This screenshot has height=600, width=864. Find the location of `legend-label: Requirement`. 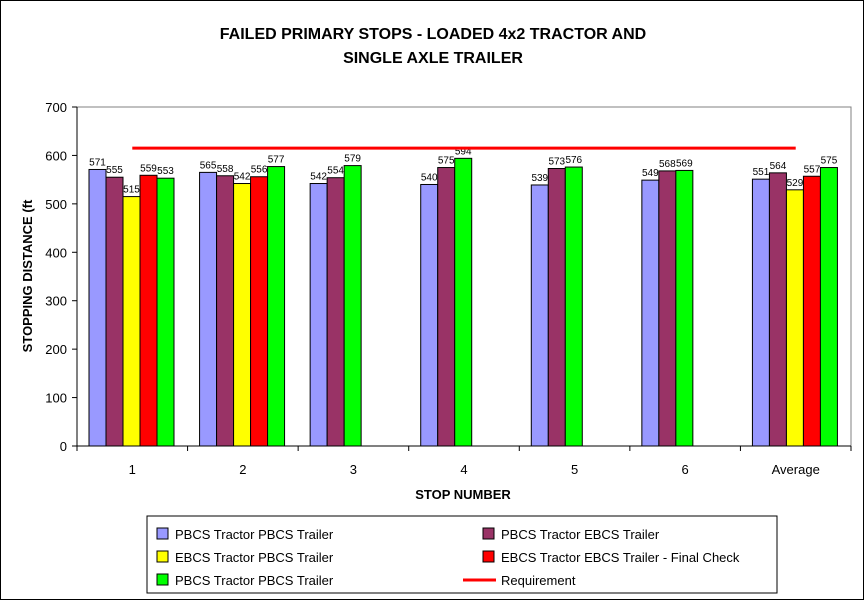

legend-label: Requirement is located at coordinates (538, 580).